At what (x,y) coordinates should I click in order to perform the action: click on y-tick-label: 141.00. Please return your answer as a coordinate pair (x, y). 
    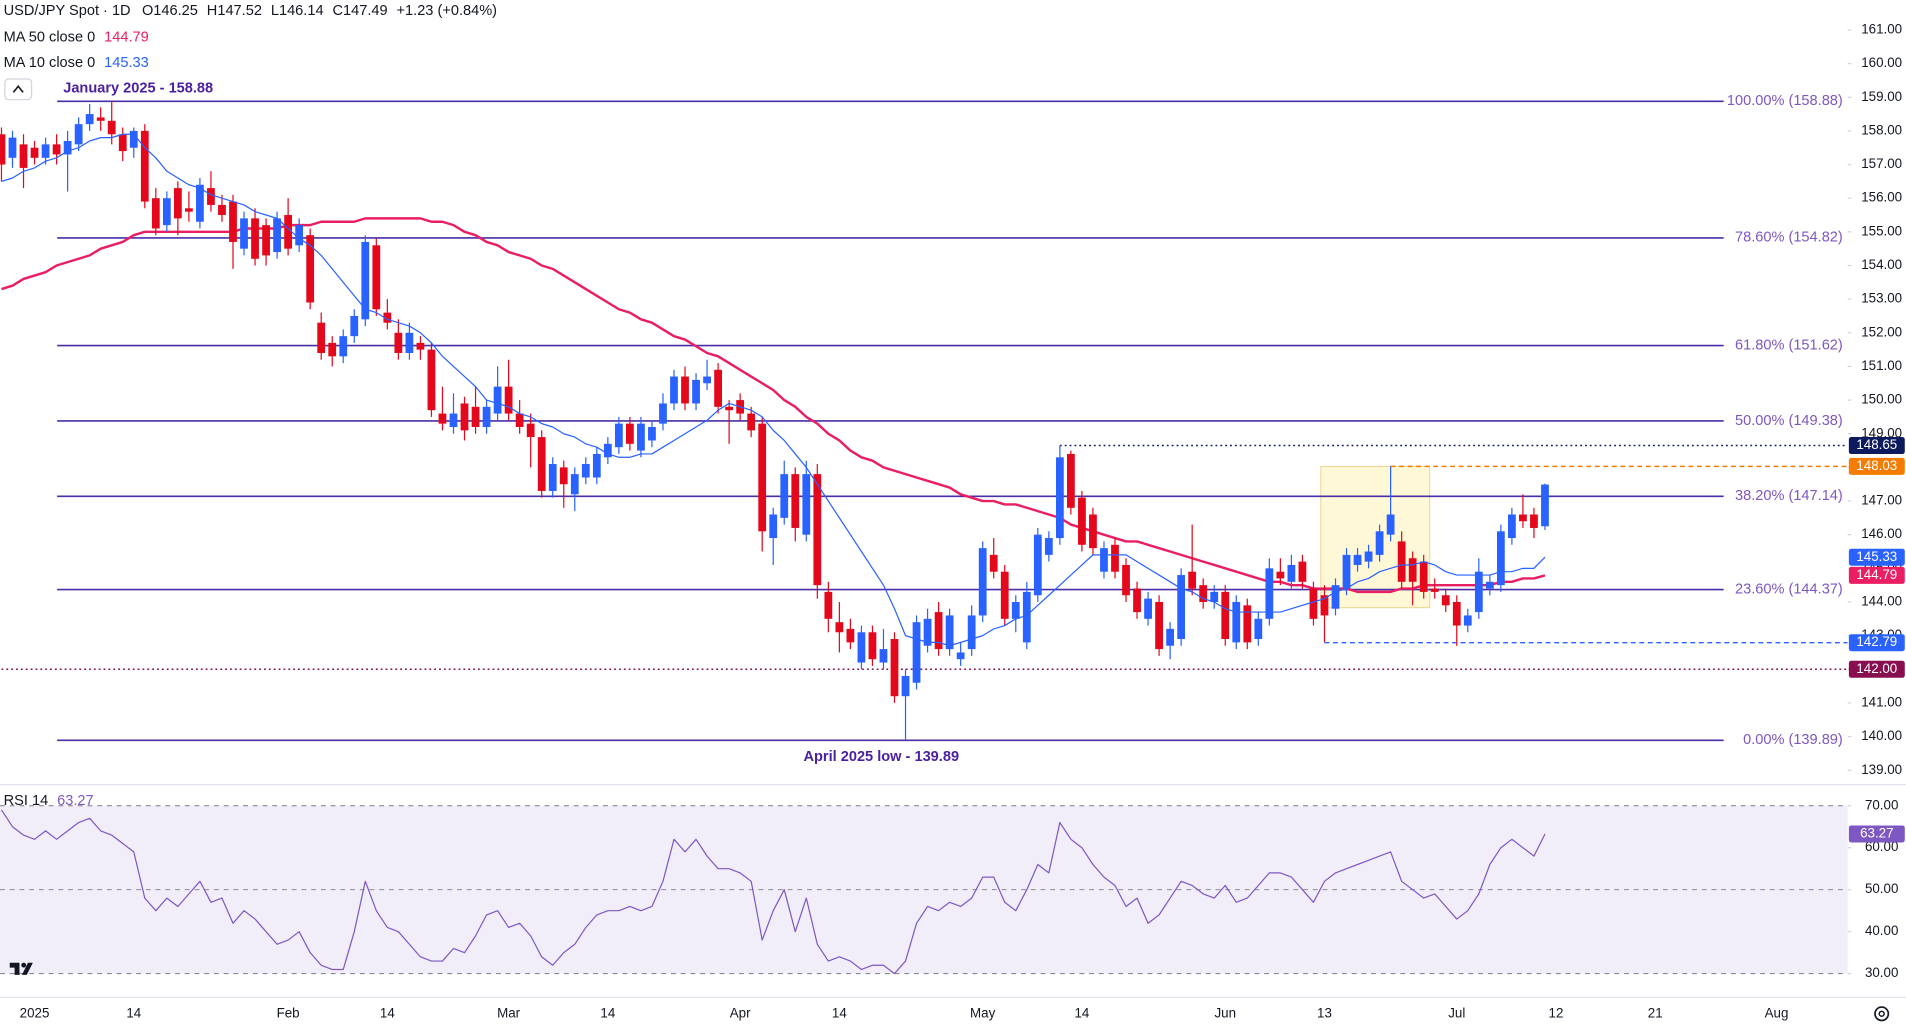
    Looking at the image, I should click on (1881, 701).